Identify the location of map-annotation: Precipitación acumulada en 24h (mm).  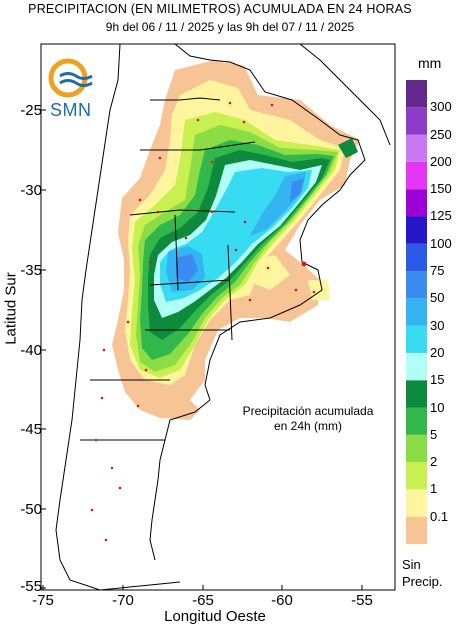
(308, 418).